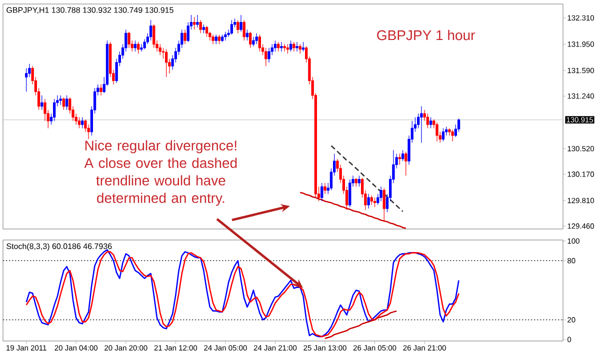 The image size is (600, 357). I want to click on annotation: GBPJPY 1 hour, so click(426, 35).